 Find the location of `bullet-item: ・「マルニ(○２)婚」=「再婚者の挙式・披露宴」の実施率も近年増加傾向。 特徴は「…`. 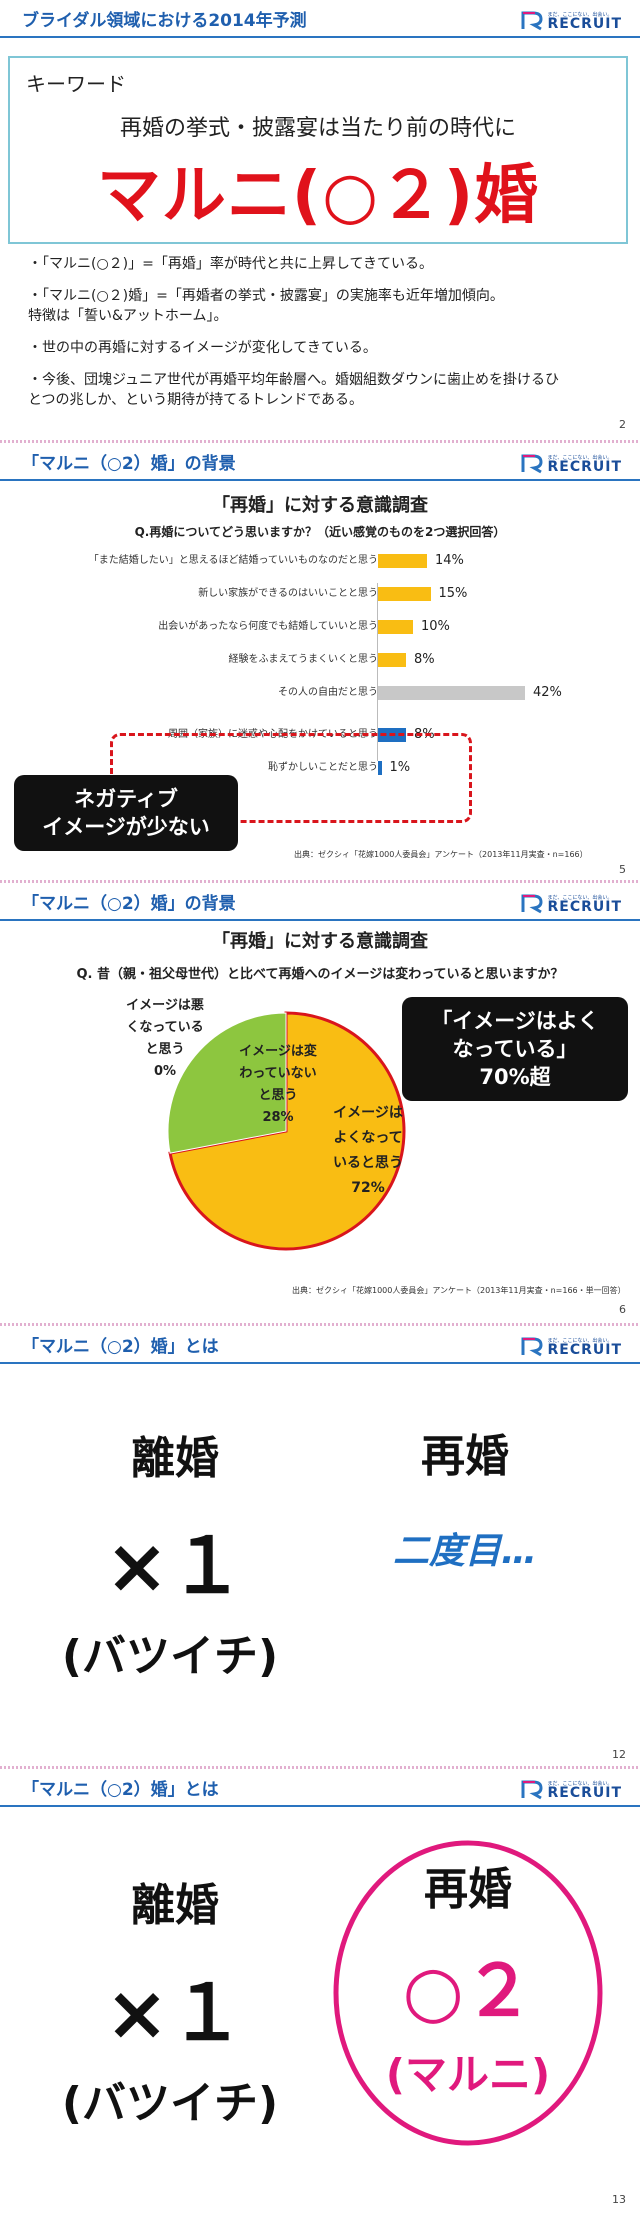

bullet-item: ・「マルニ(○２)婚」=「再婚者の挙式・披露宴」の実施率も近年増加傾向。 特徴は「… is located at coordinates (323, 306).